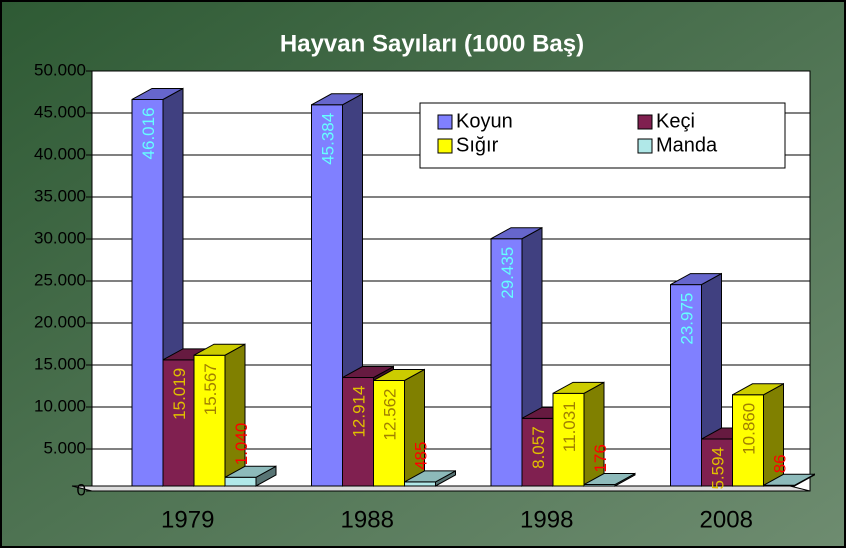 The width and height of the screenshot is (846, 548). Describe the element at coordinates (726, 519) in the screenshot. I see `x-tick-label: 2008` at that location.